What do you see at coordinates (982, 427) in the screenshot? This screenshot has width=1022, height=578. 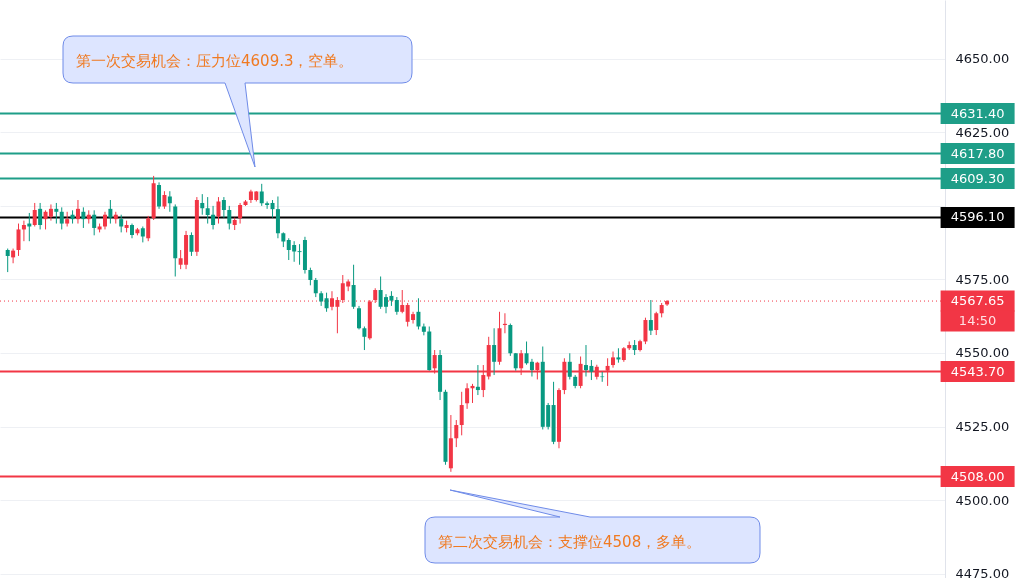 I see `y-tick-label: 4525.00` at bounding box center [982, 427].